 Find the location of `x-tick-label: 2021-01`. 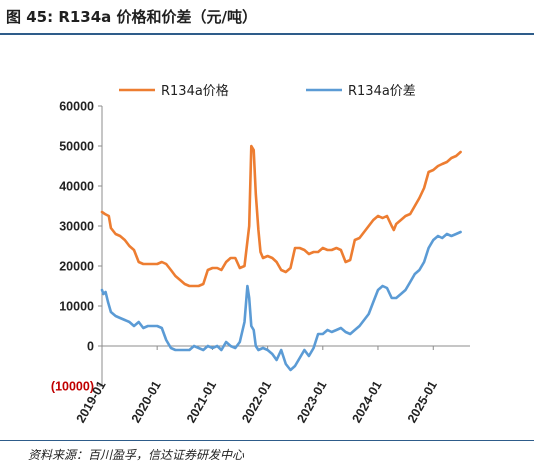

x-tick-label: 2021-01 is located at coordinates (201, 401).